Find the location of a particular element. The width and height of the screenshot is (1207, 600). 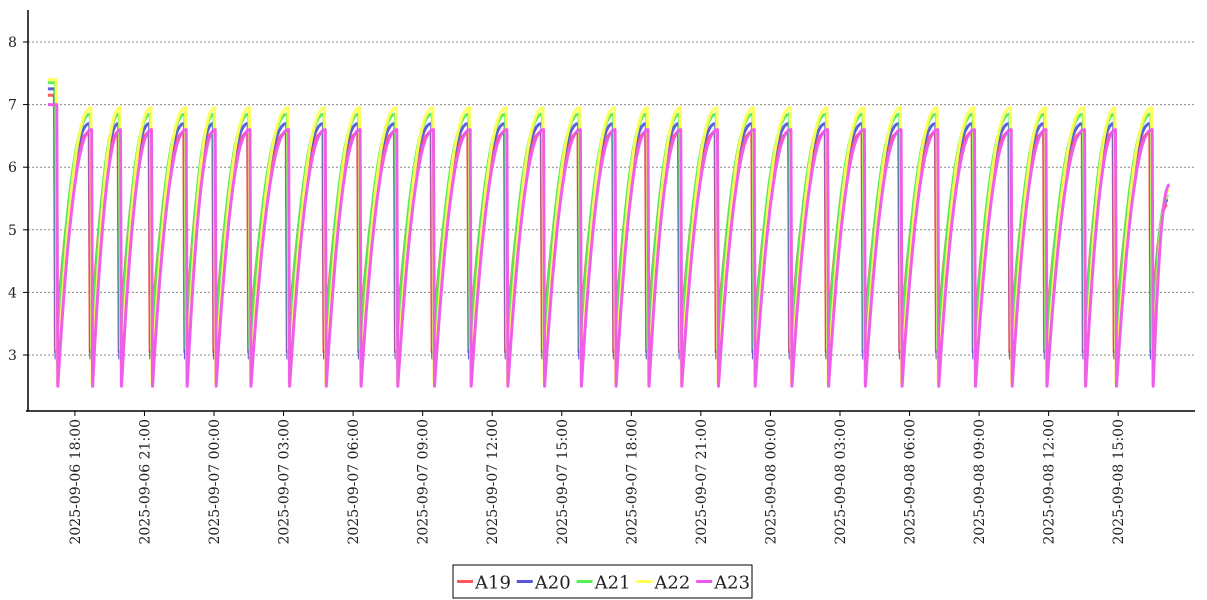

legend-label-a22: A22 is located at coordinates (671, 583).